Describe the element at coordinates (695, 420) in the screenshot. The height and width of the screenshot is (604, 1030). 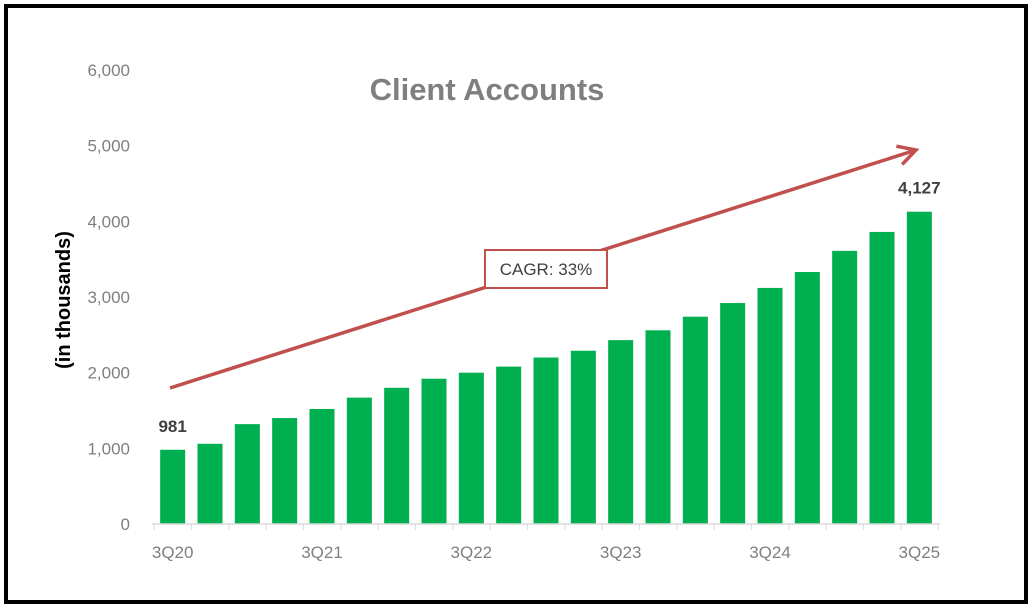
I see `bar-1Q24` at that location.